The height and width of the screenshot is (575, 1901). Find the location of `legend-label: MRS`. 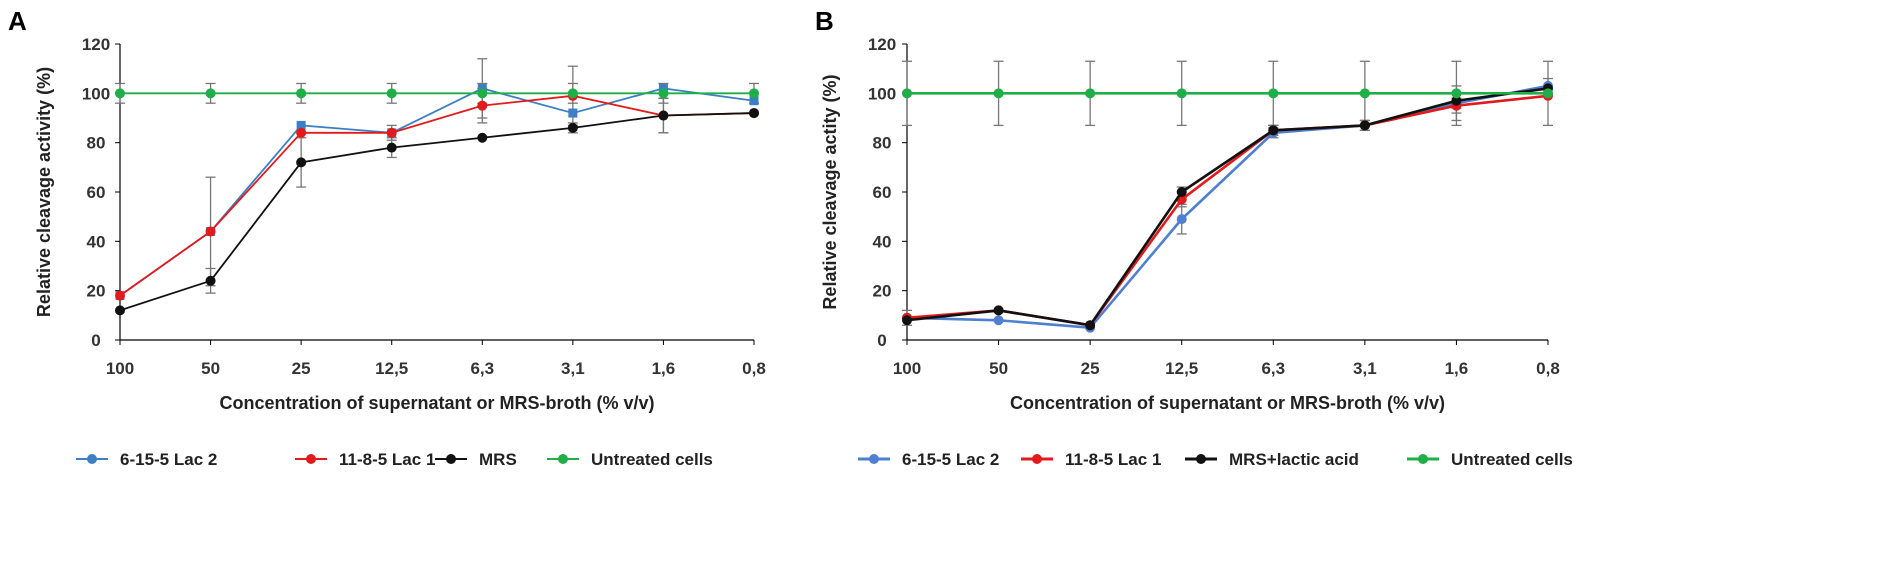

legend-label: MRS is located at coordinates (498, 459).